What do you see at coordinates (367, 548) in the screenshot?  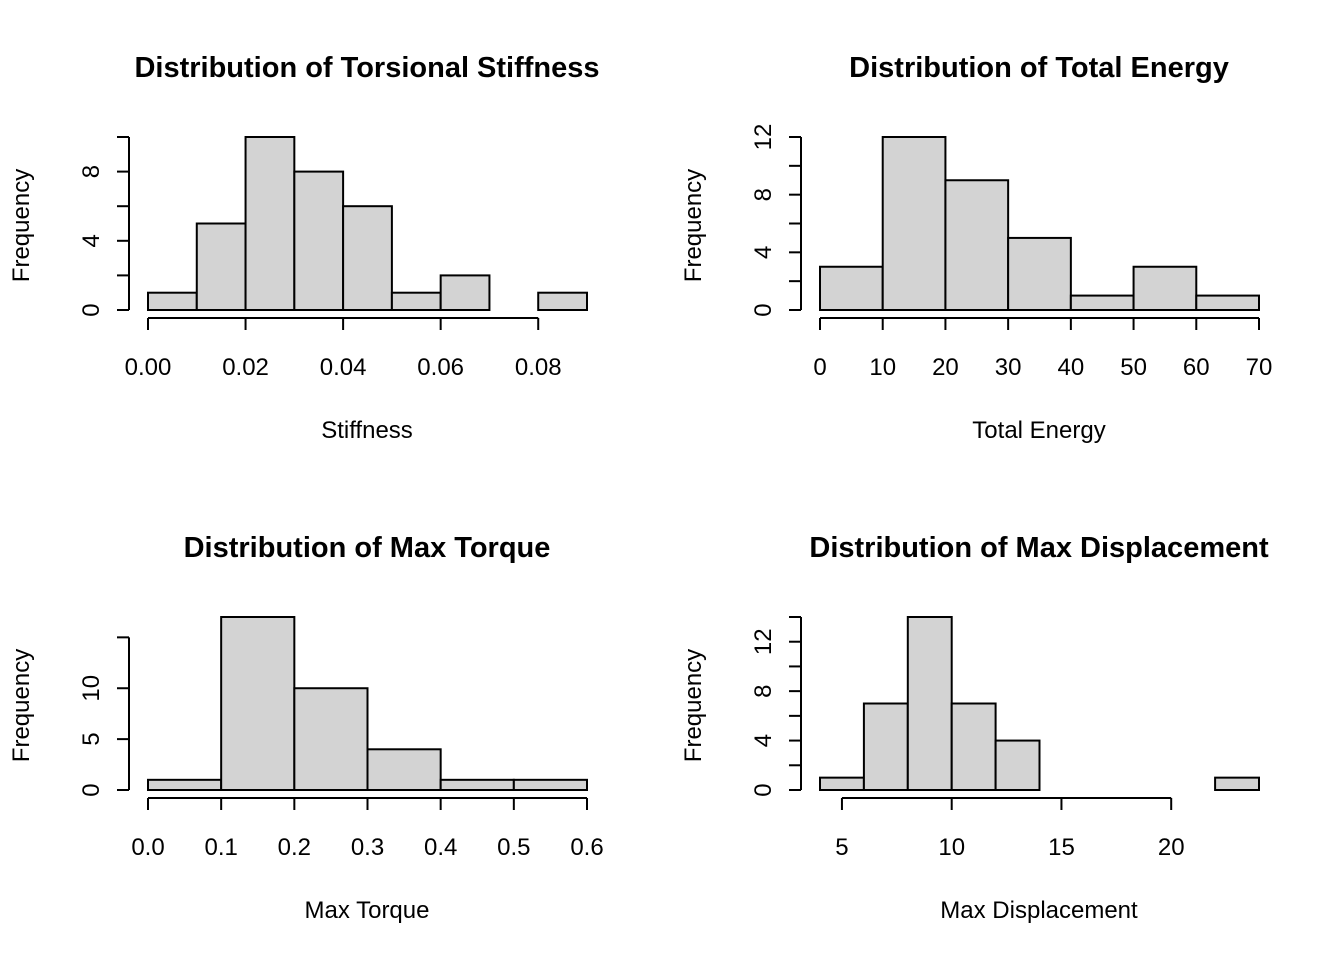 I see `chart-title: Distribution of Max Torque` at bounding box center [367, 548].